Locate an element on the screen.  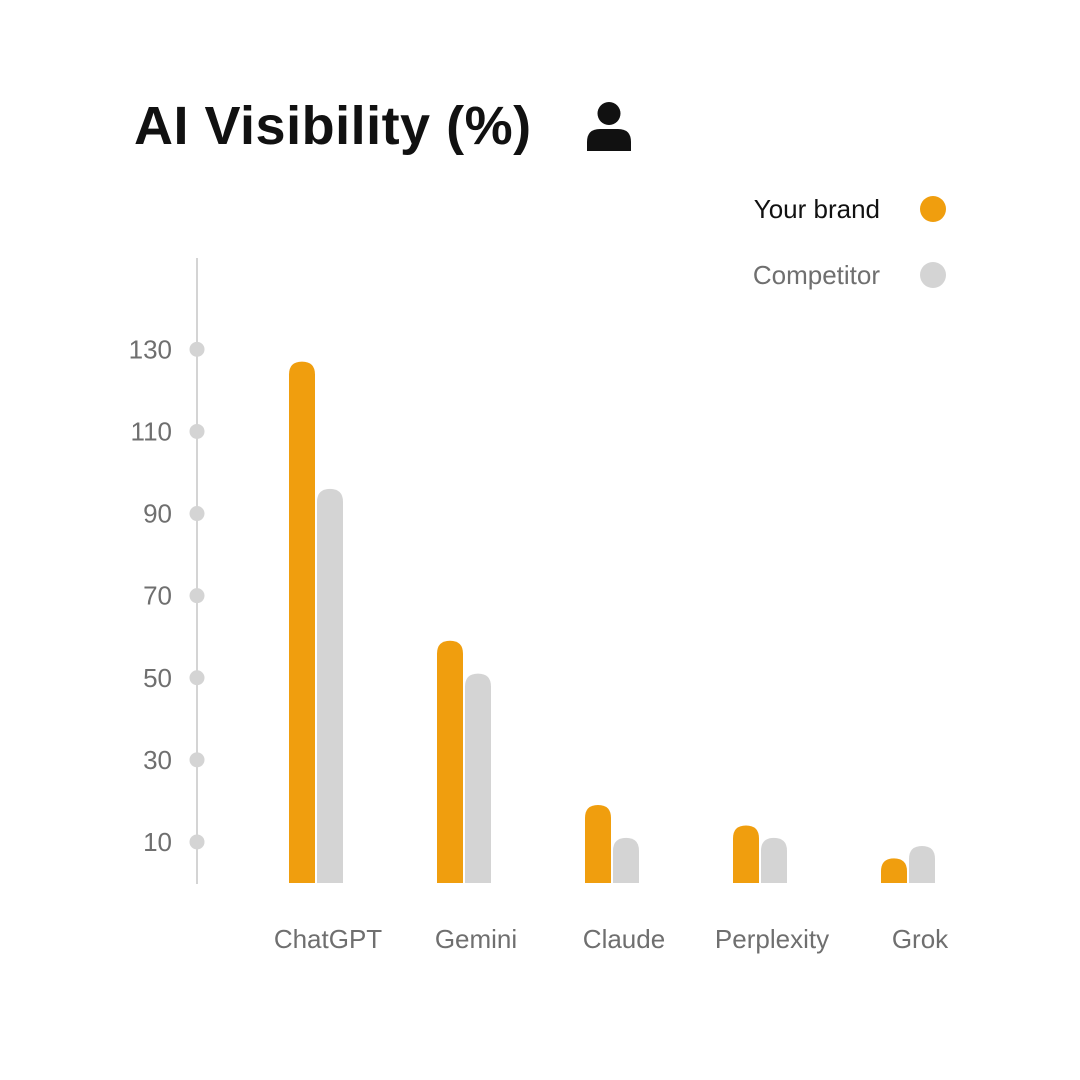
y-tick-label: 130 is located at coordinates (150, 349).